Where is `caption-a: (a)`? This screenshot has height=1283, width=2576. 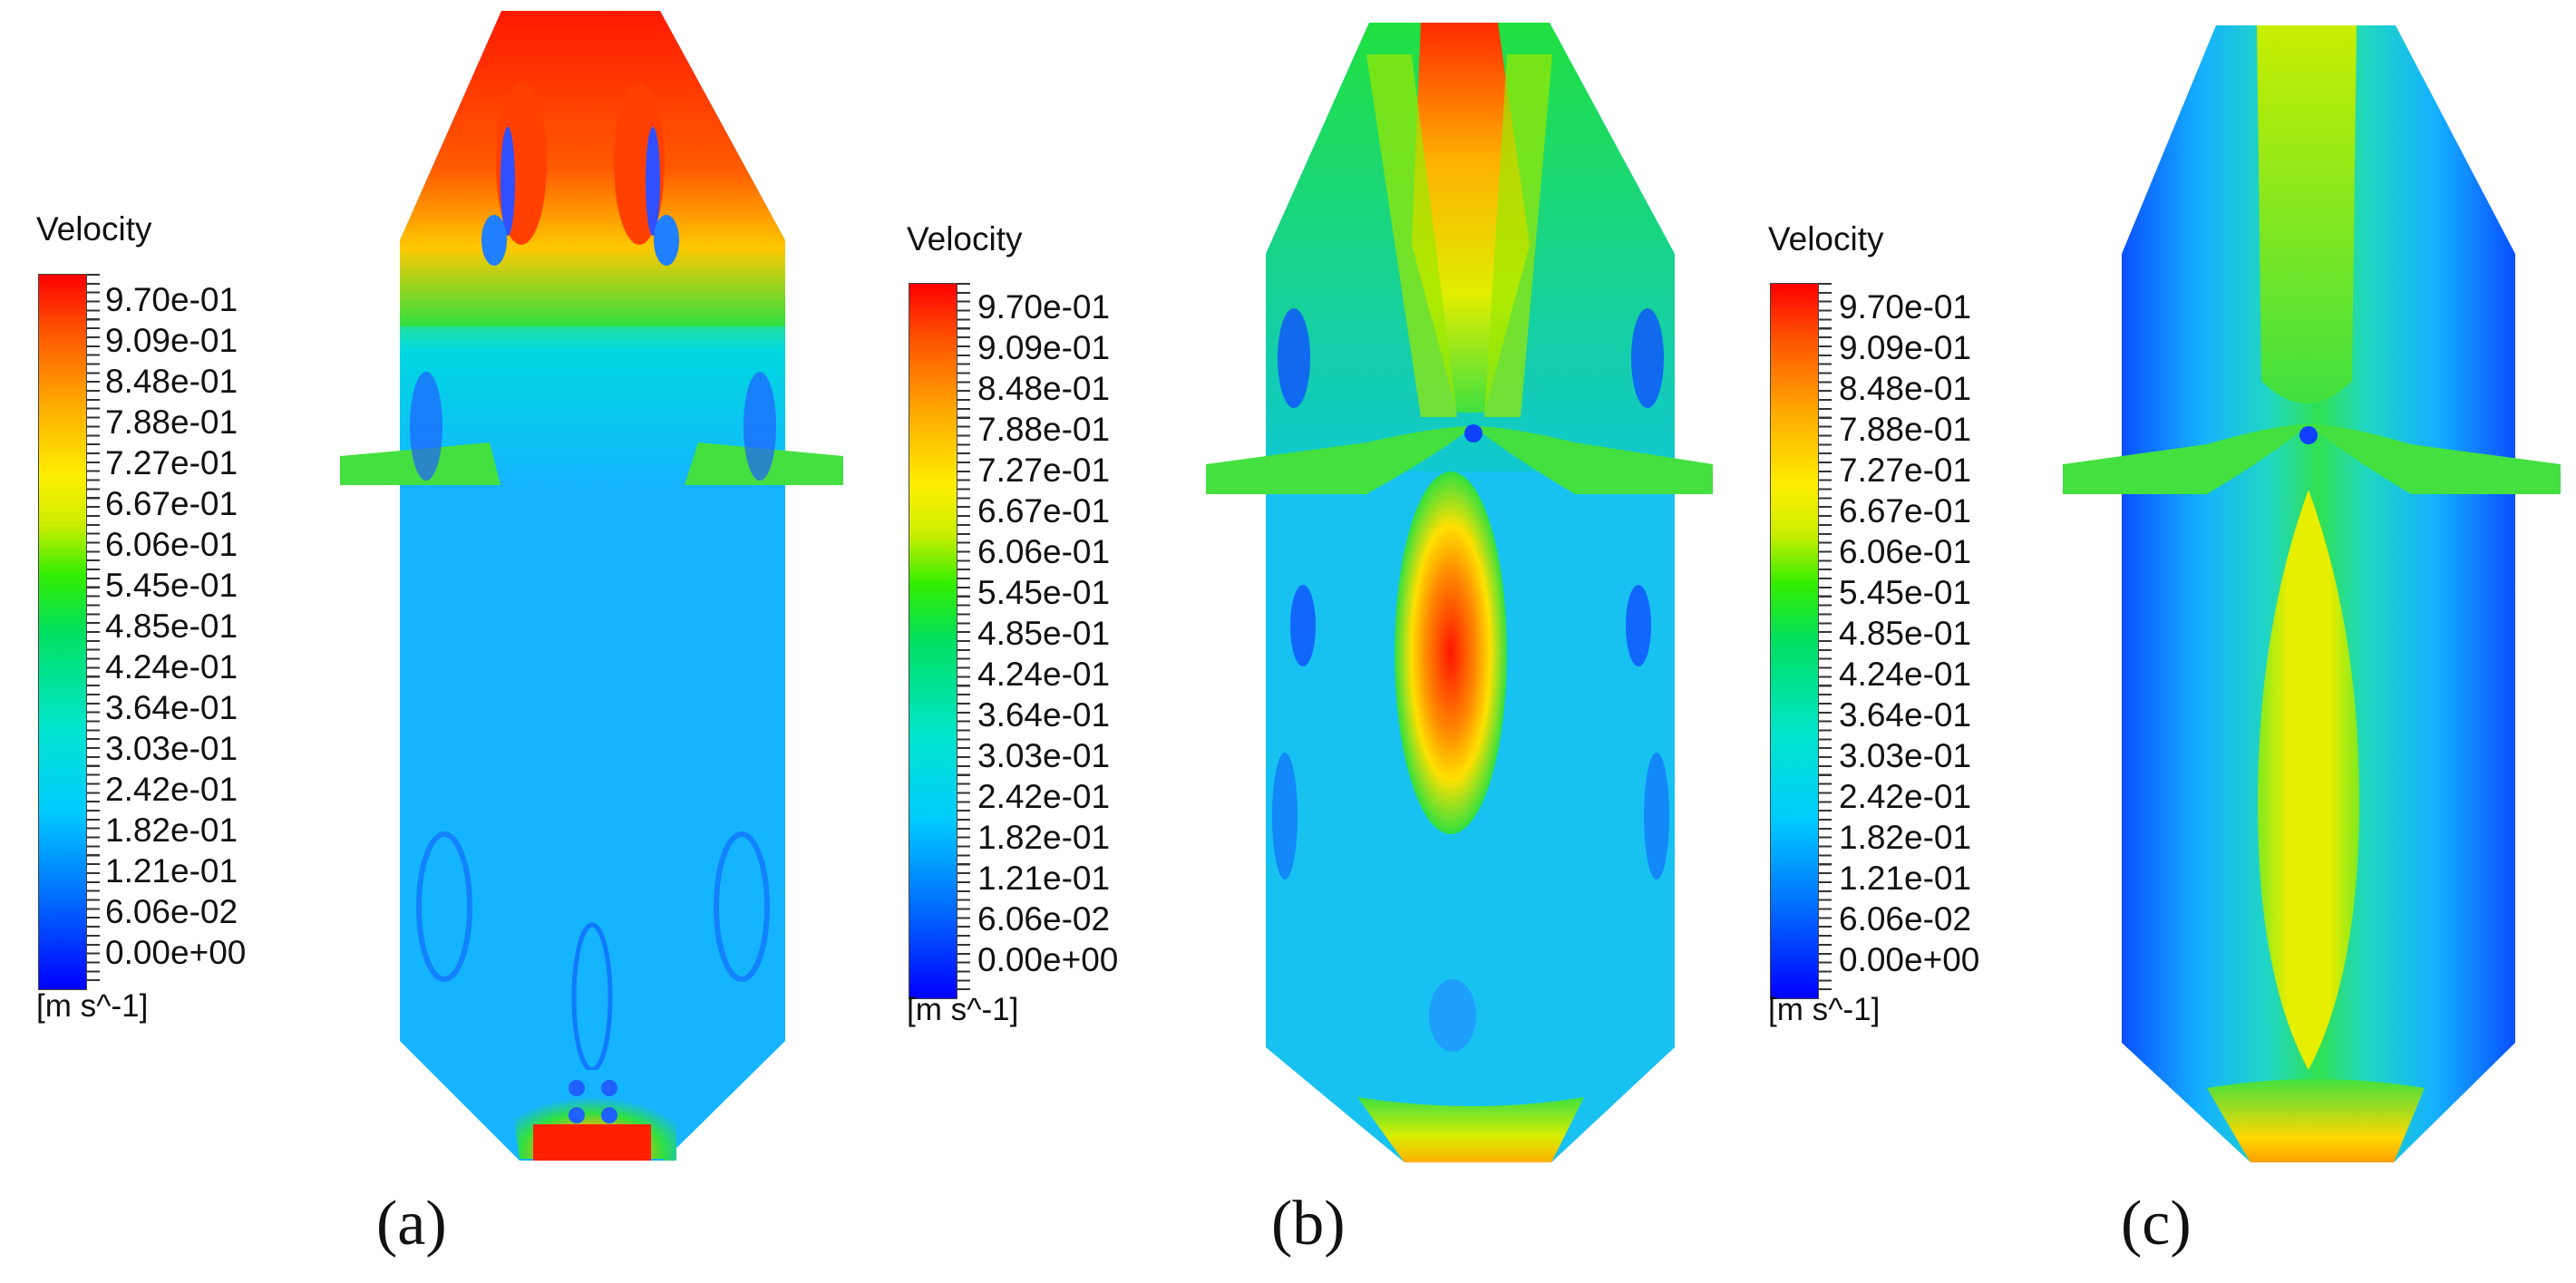
caption-a: (a) is located at coordinates (411, 1224).